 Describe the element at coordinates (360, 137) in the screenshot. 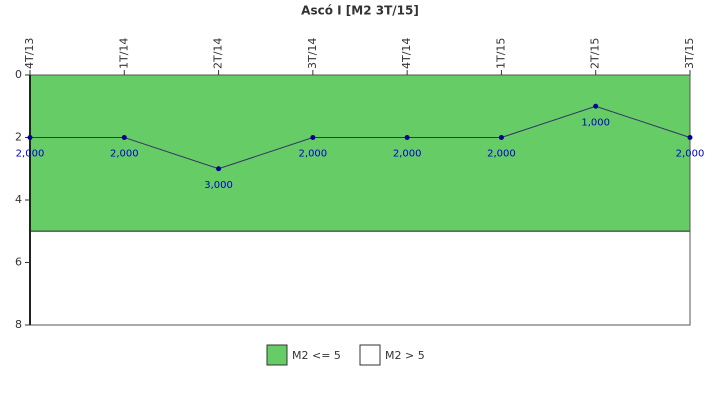

I see `series-line` at that location.